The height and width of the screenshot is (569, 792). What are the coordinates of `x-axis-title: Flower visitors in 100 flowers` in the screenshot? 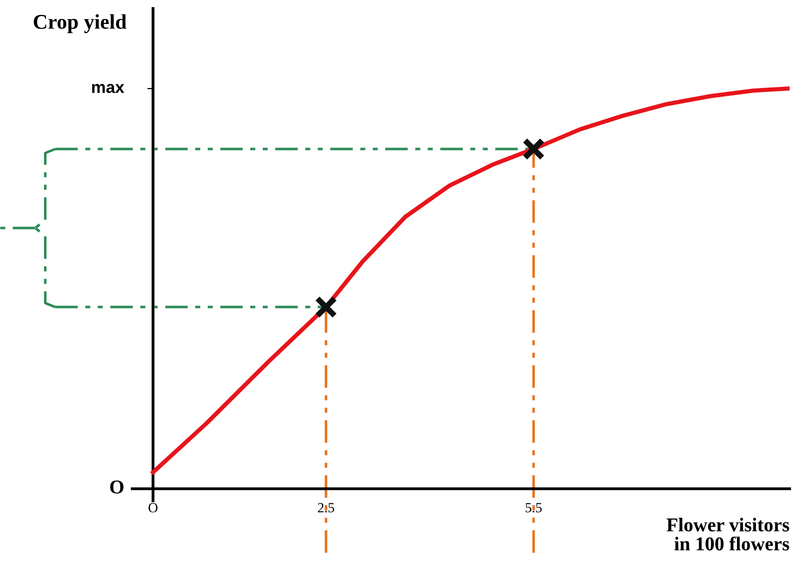 It's located at (728, 534).